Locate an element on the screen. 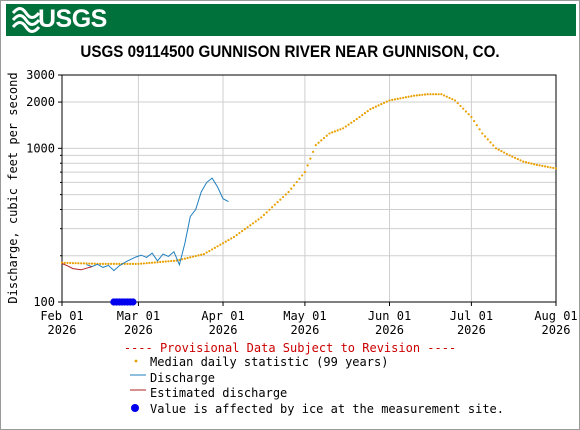 Image resolution: width=580 pixels, height=430 pixels. x-tick-label: May 01 is located at coordinates (304, 316).